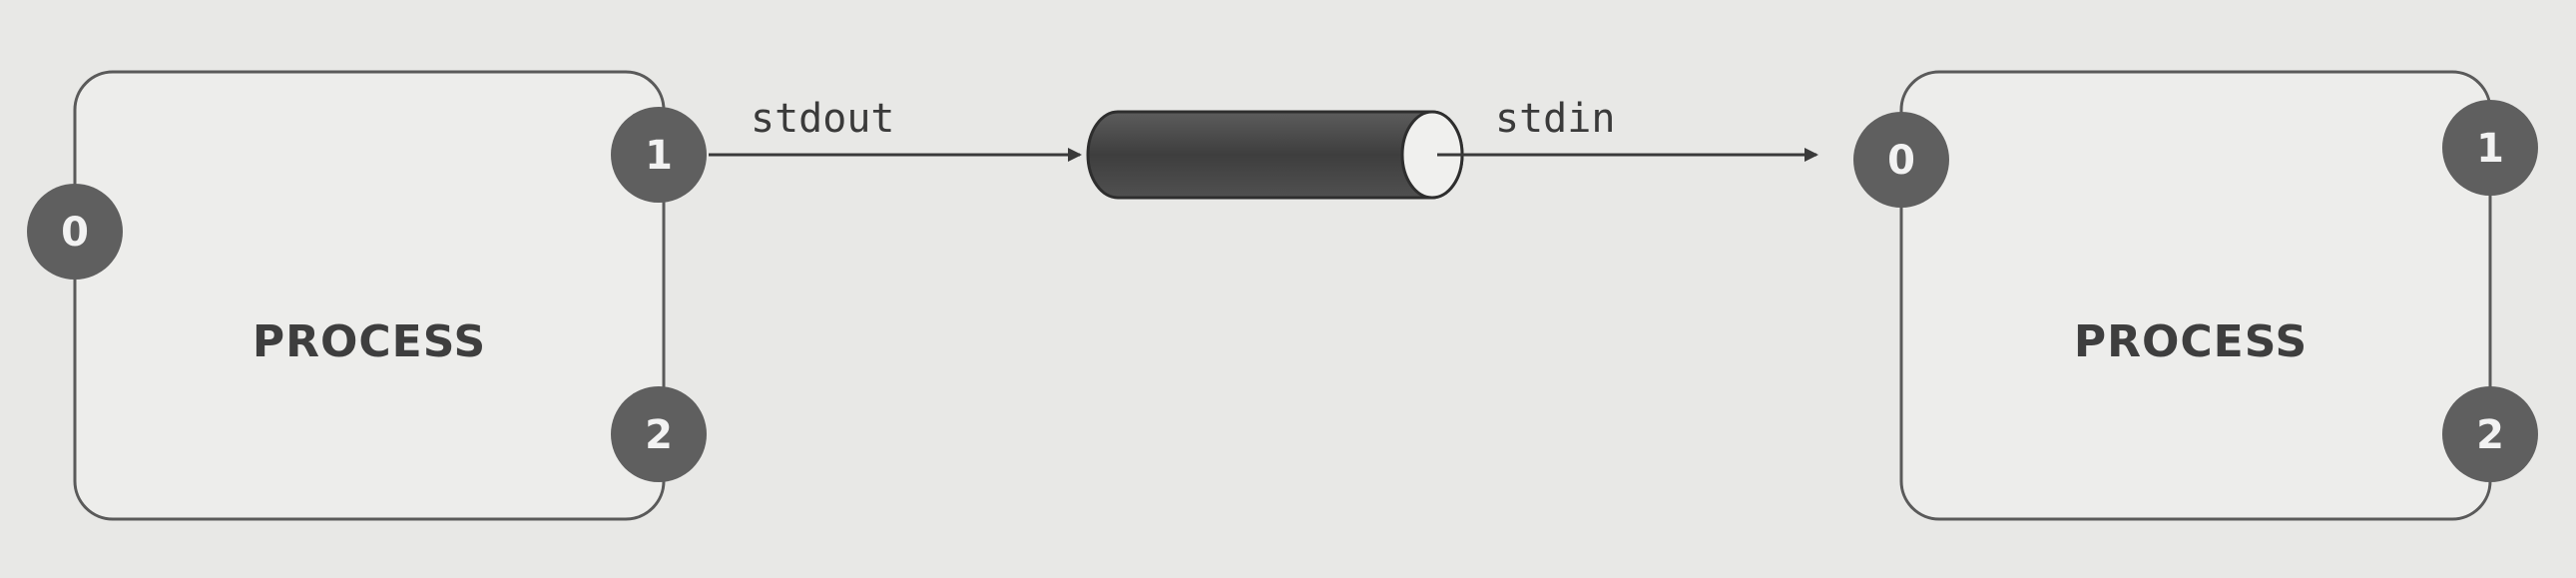 The width and height of the screenshot is (2576, 578). I want to click on stdin-label: stdin, so click(1555, 119).